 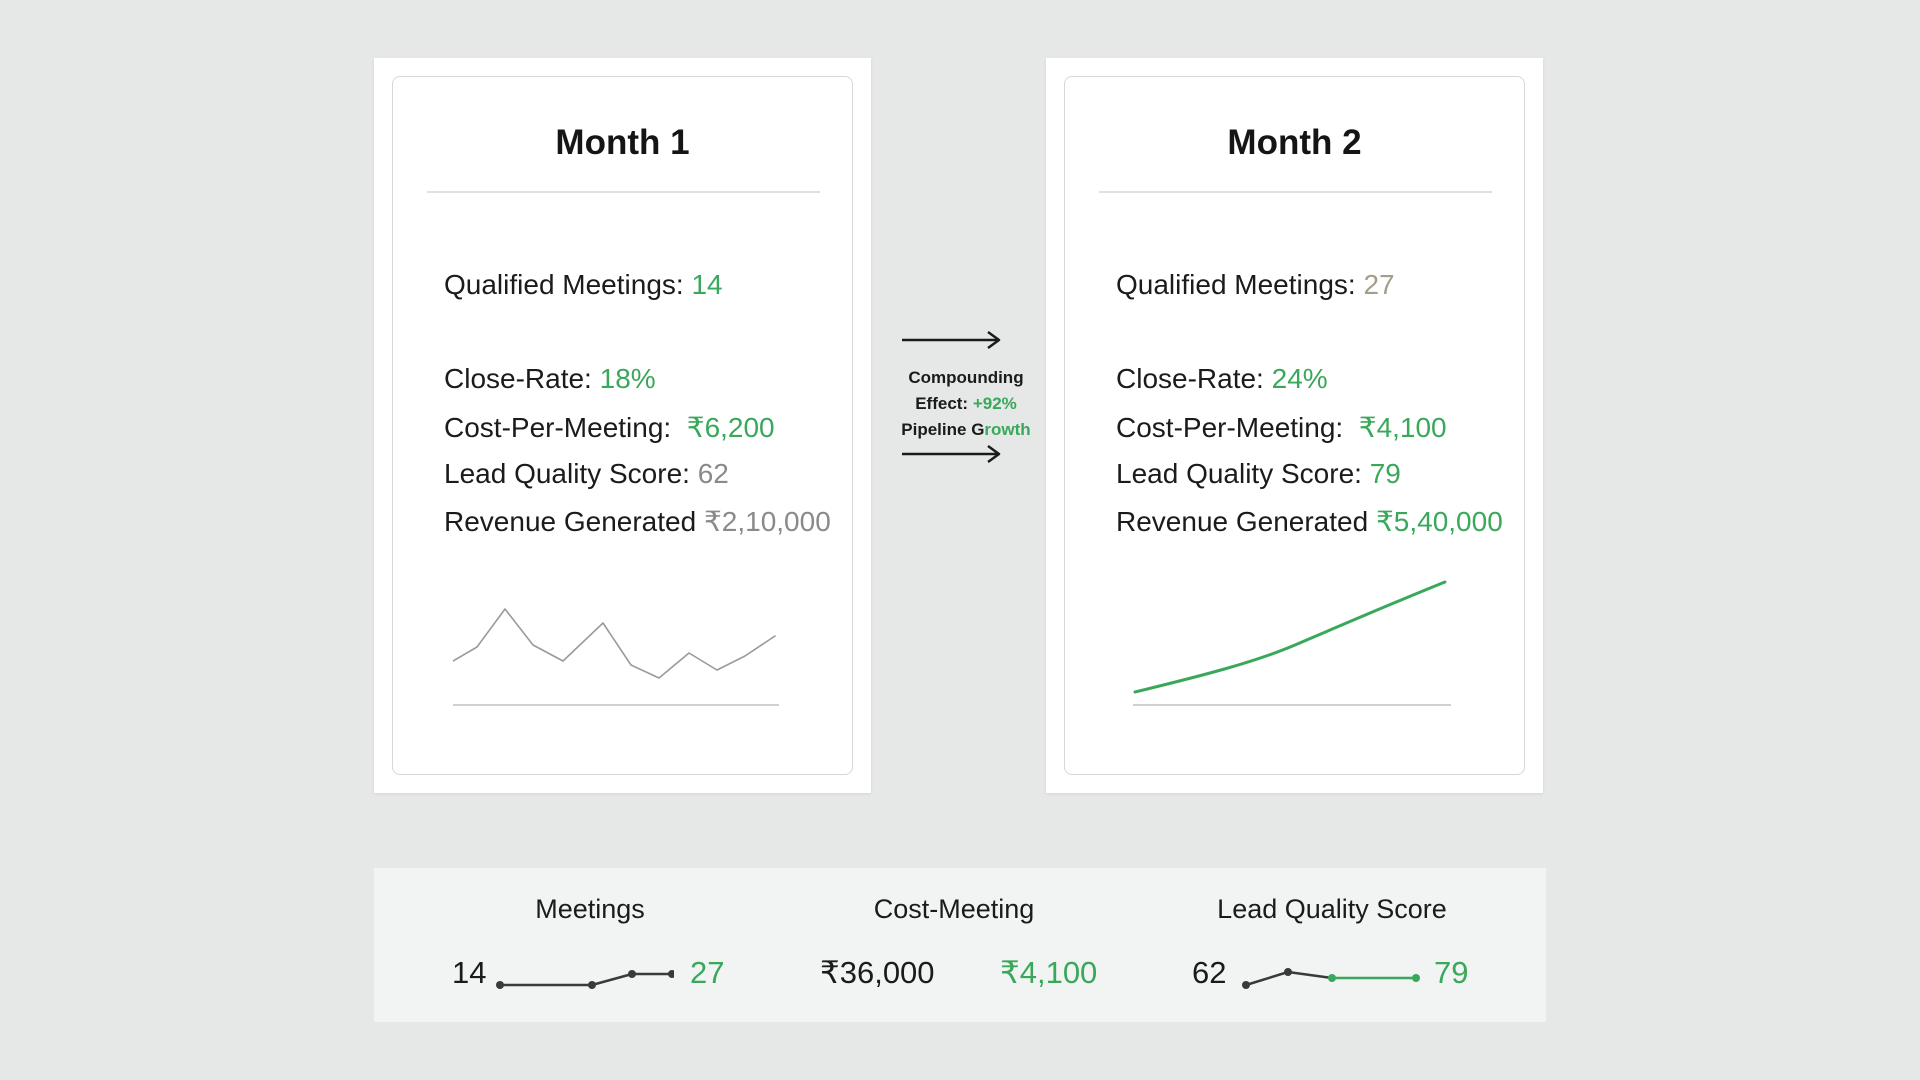 I want to click on compounding-line: Compounding, so click(x=966, y=377).